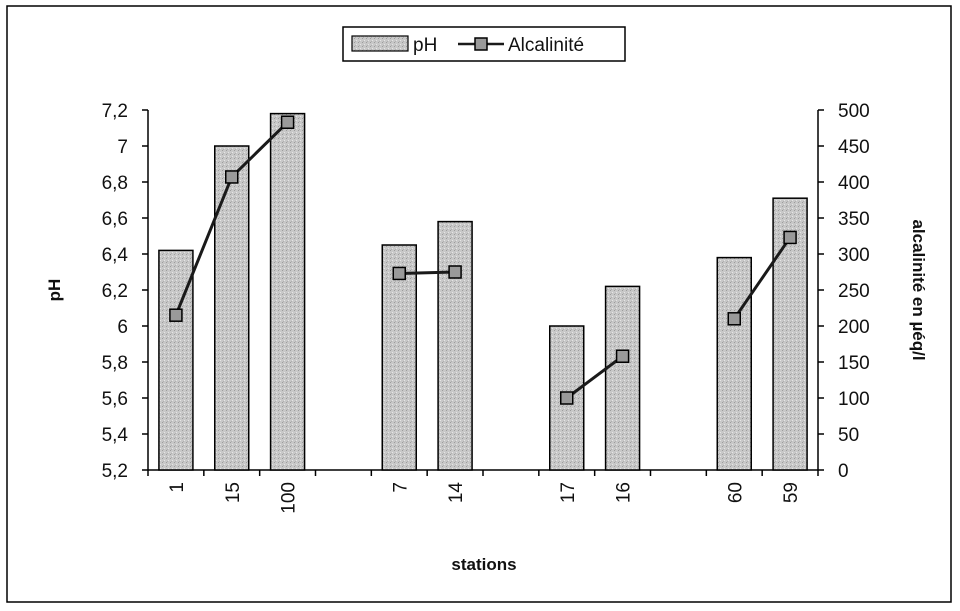 This screenshot has height=611, width=960. Describe the element at coordinates (918, 289) in the screenshot. I see `y-axis-right-title: alcalinité en µéq/l` at that location.